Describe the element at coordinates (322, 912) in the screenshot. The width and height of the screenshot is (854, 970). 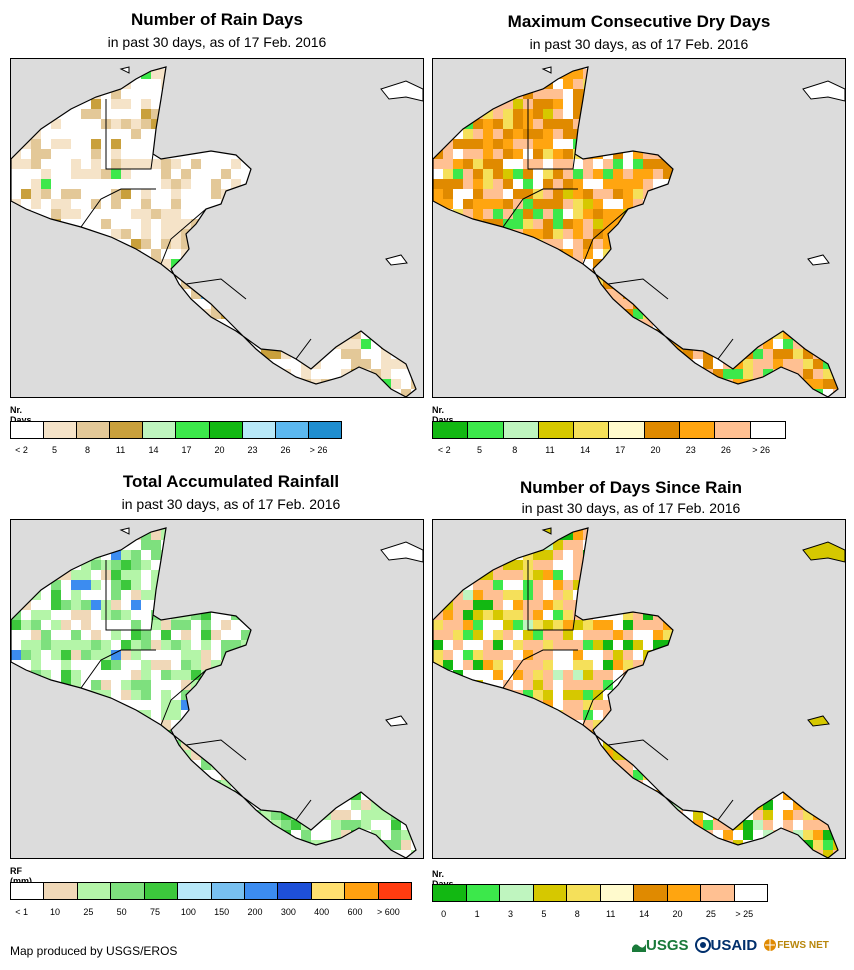
I see `legend-label: 400` at that location.